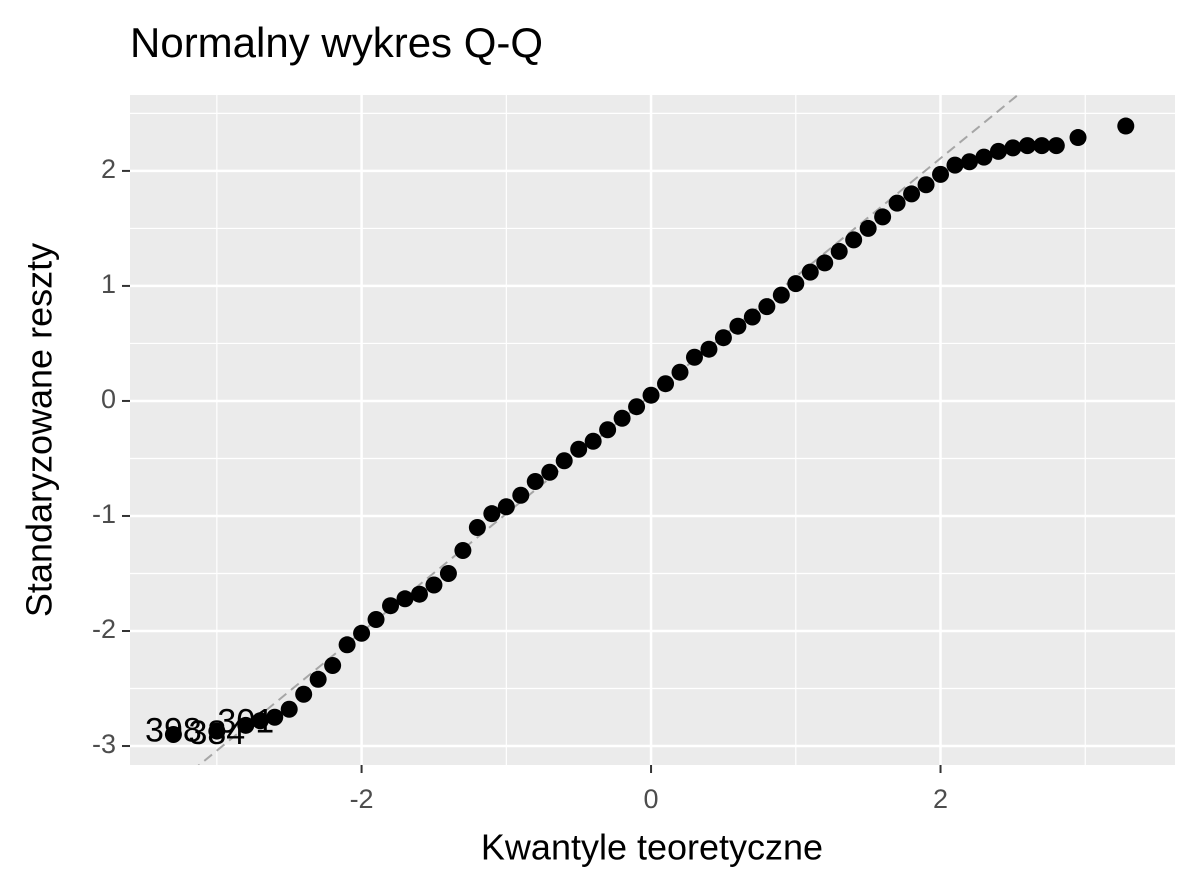  I want to click on chart-title: Normalny wykres Q-Q, so click(336, 42).